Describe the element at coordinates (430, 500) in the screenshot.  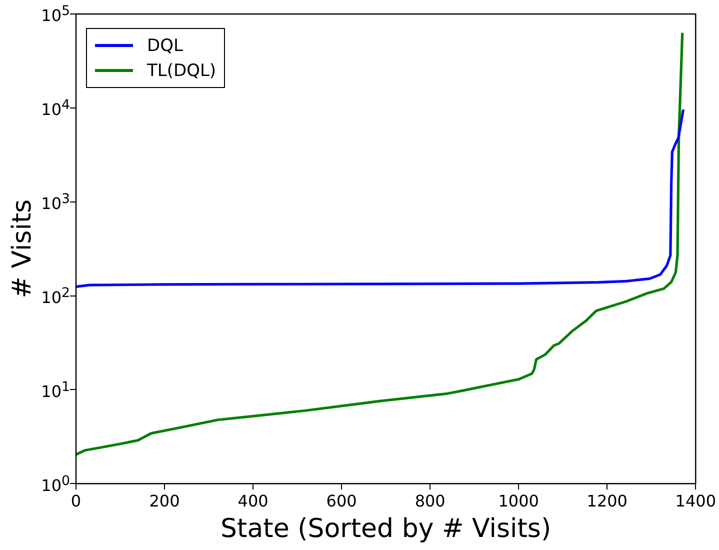
I see `x-tick-label: 800` at that location.